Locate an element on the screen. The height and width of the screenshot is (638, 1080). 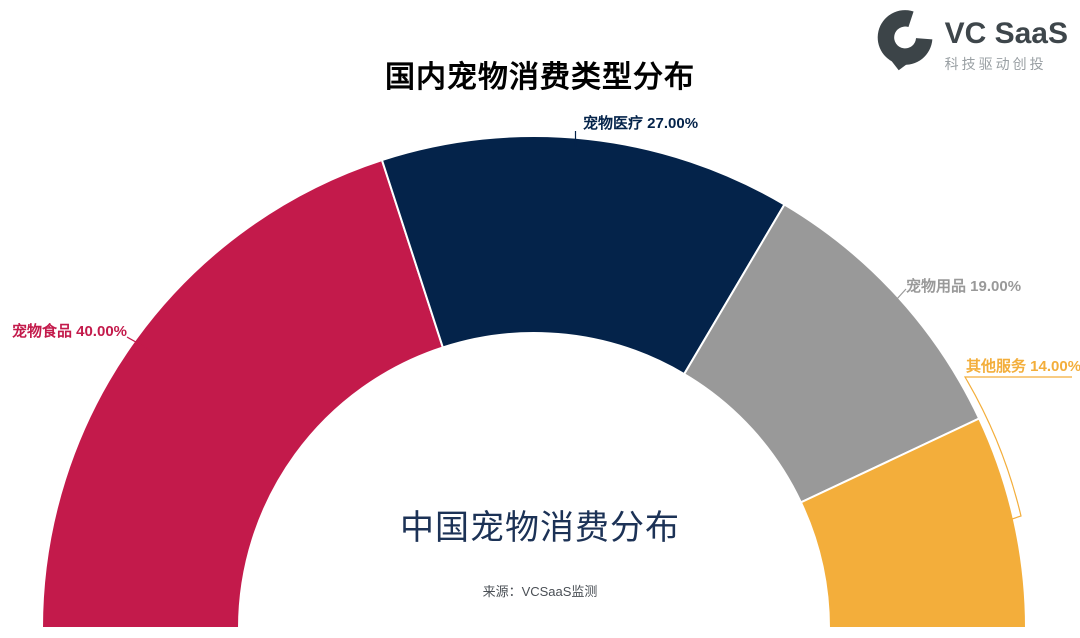
slice-label-pet-supplies: 宠物用品 19.00% is located at coordinates (963, 286).